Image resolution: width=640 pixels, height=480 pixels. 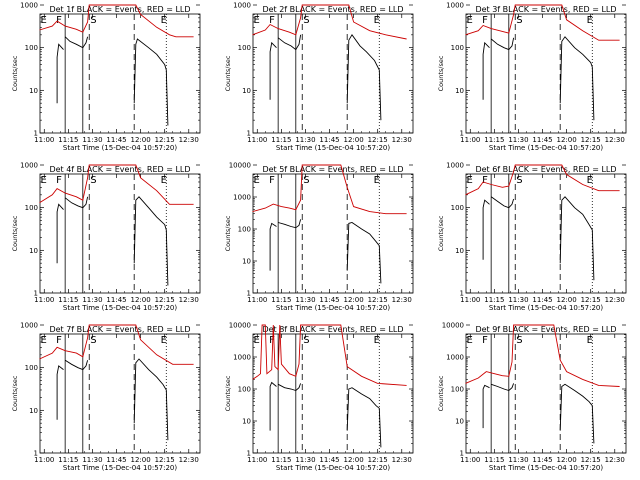 What do you see at coordinates (119, 329) in the screenshot?
I see `panel-title: Det 7f BLACK = Events, RED = LLD` at bounding box center [119, 329].